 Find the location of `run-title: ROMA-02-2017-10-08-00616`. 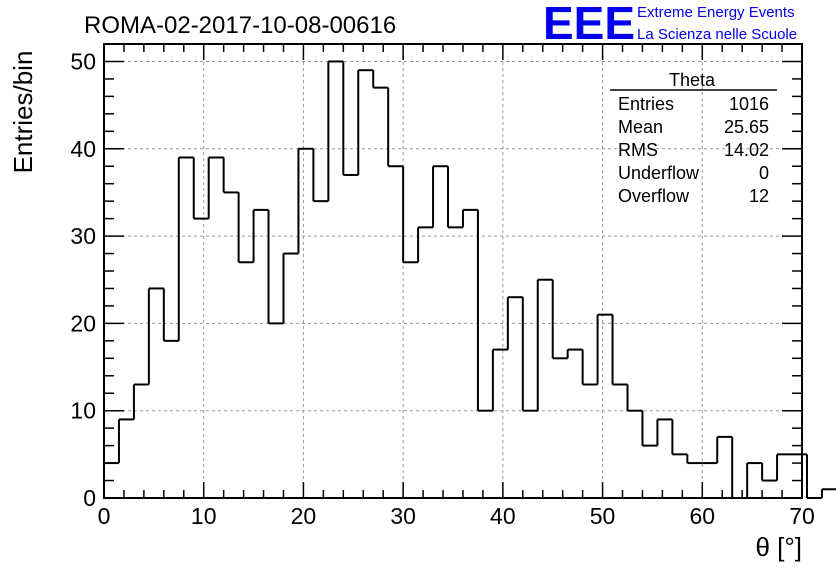

run-title: ROMA-02-2017-10-08-00616 is located at coordinates (240, 25).